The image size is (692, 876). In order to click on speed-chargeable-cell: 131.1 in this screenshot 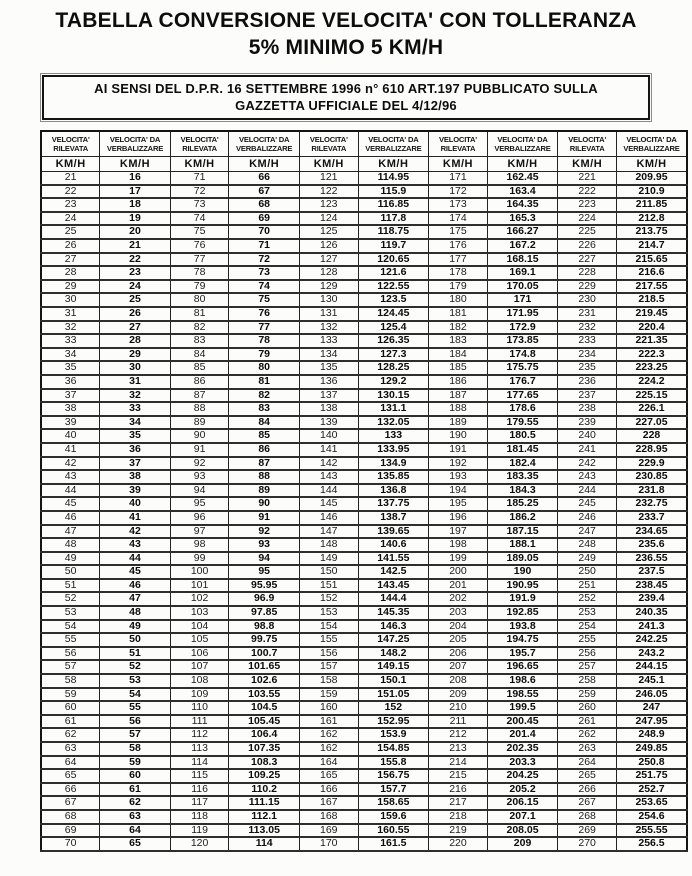, I will do `click(393, 409)`.